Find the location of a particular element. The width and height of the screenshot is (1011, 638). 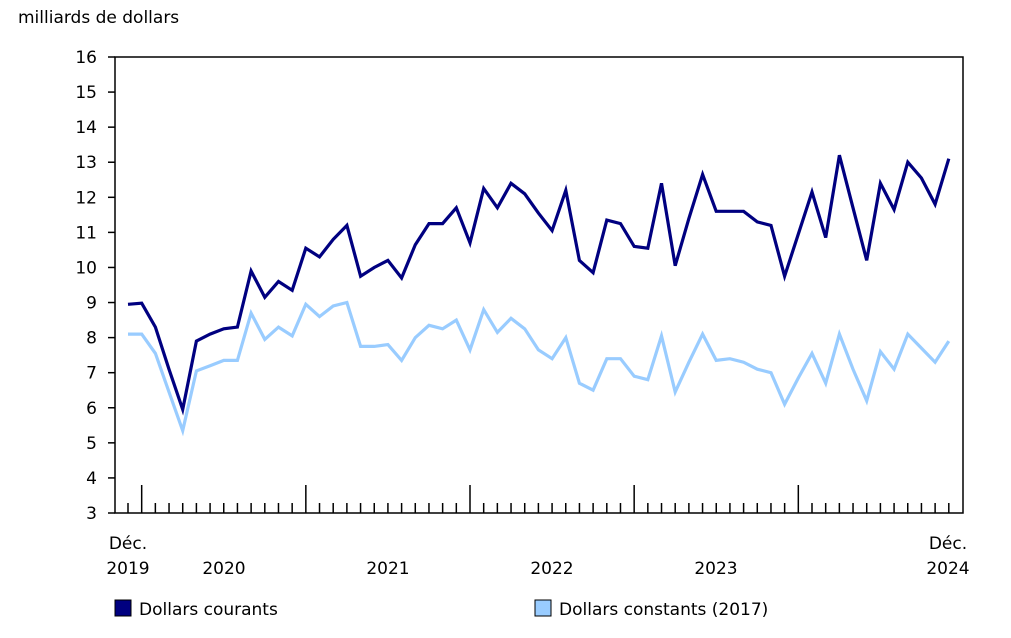

x-year-label: 2023 is located at coordinates (715, 569).